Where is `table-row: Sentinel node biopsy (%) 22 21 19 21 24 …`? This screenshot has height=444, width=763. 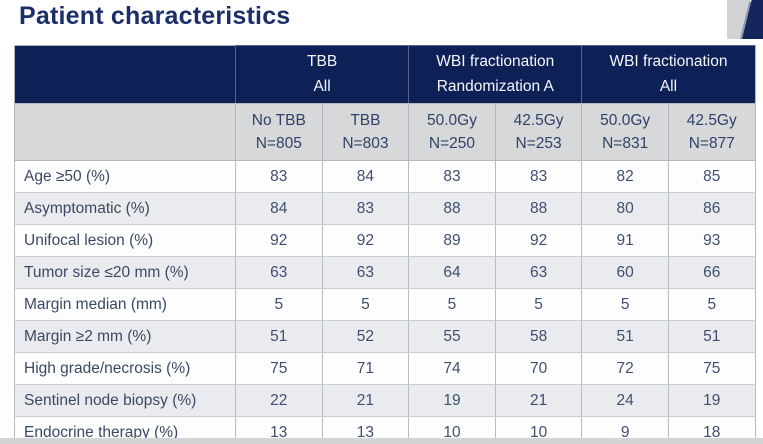
table-row: Sentinel node biopsy (%) 22 21 19 21 24 … is located at coordinates (385, 400).